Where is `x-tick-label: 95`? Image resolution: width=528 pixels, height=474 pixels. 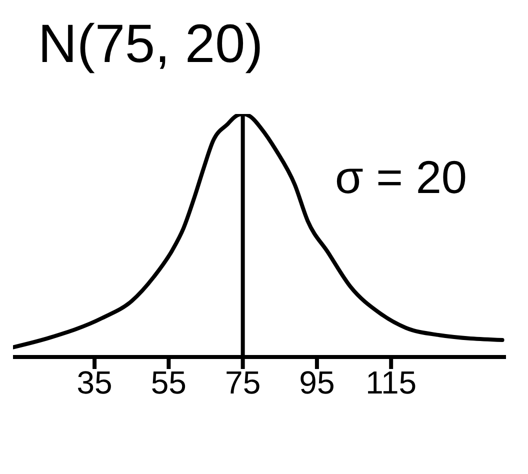
x-tick-label: 95 is located at coordinates (317, 382).